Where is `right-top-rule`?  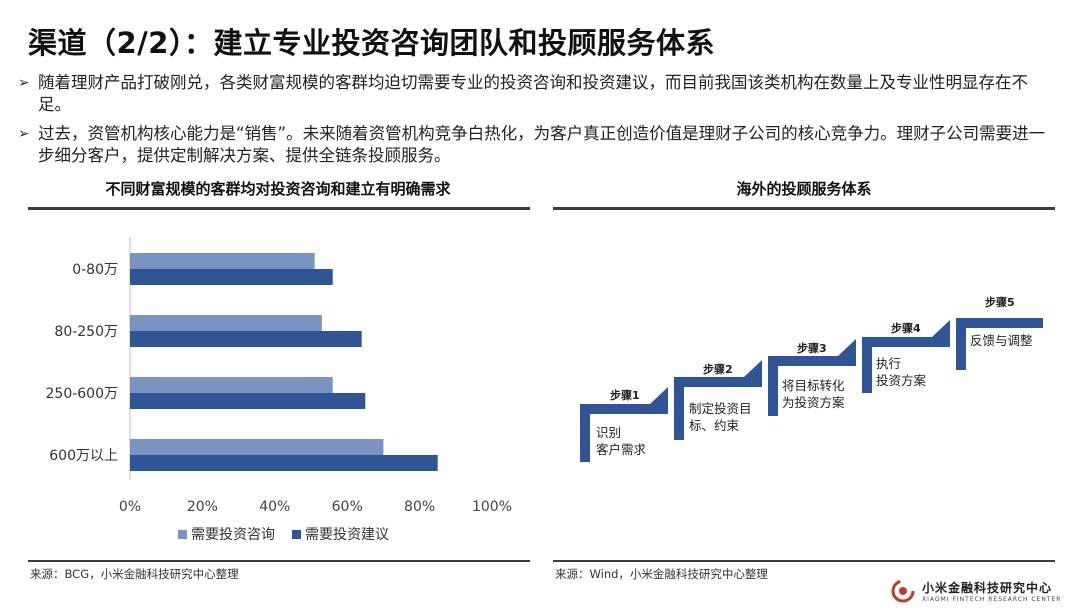 right-top-rule is located at coordinates (804, 208).